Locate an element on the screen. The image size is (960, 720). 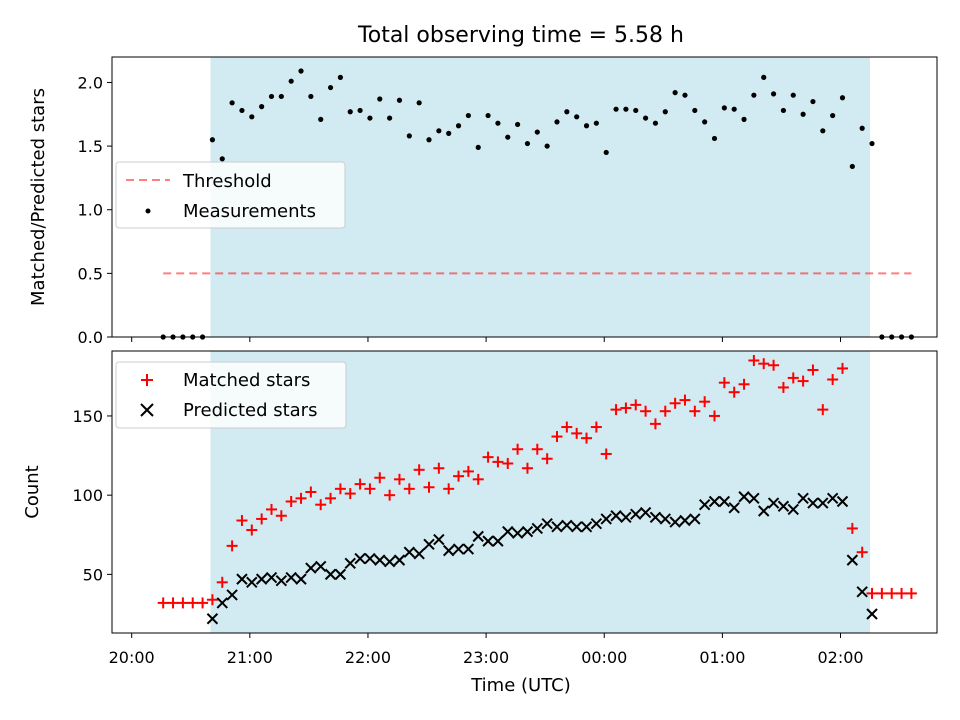
legend-matched-label: Matched stars is located at coordinates (246, 380).